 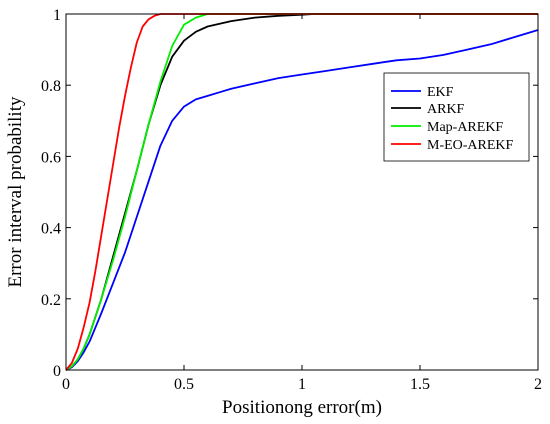 I want to click on y-tick-label: 0.2, so click(x=51, y=300).